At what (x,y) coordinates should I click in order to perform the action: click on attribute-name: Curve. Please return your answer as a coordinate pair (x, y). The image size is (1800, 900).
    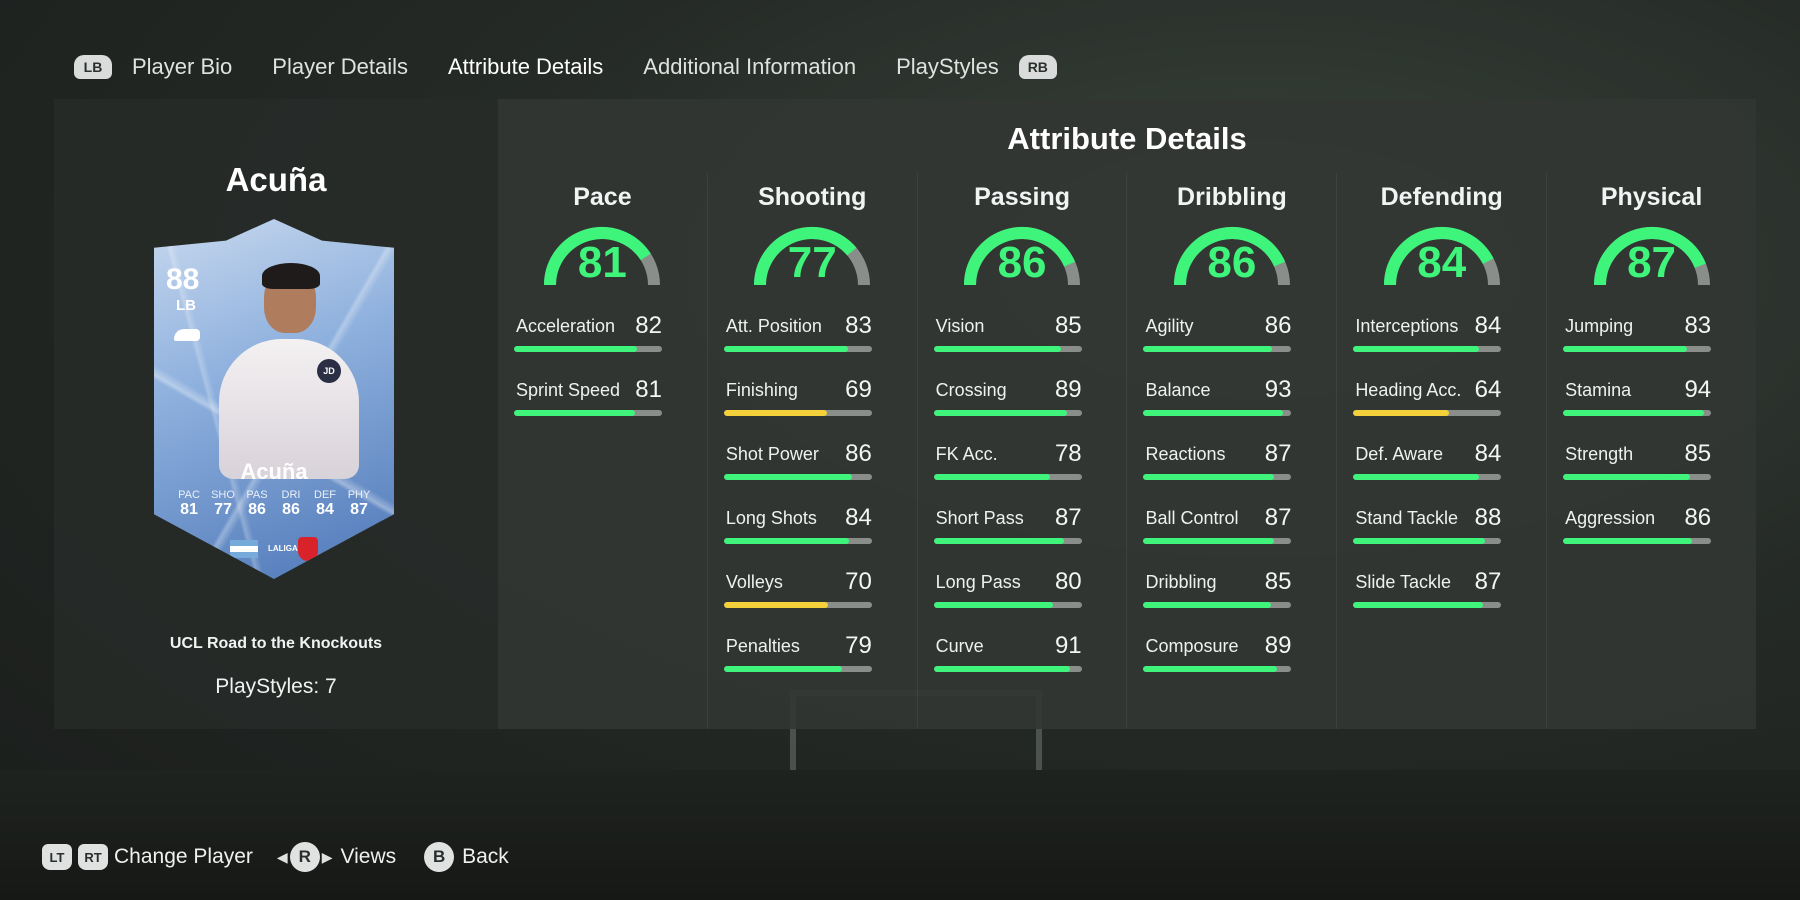
    Looking at the image, I should click on (959, 646).